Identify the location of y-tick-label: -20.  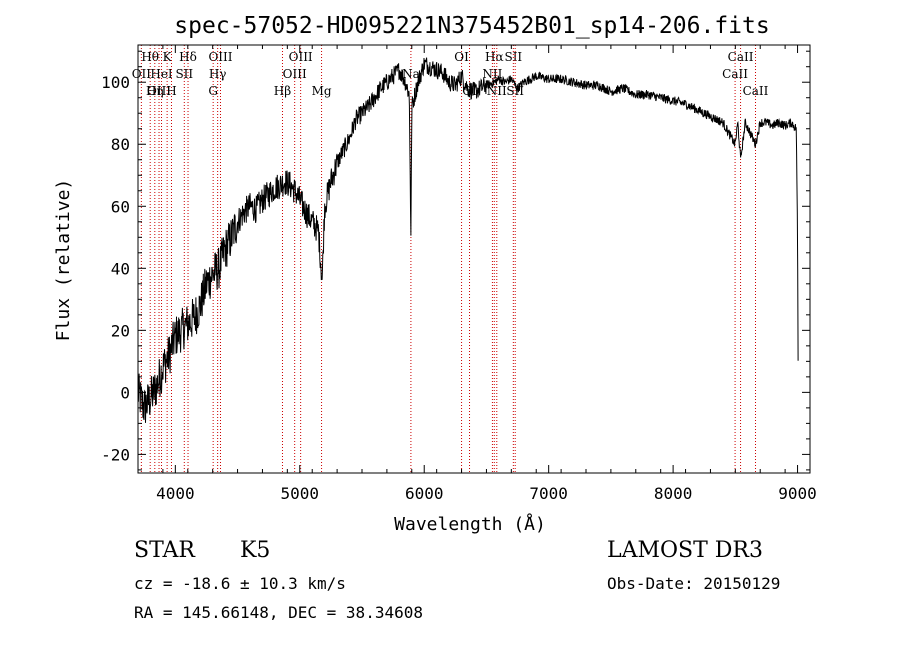
(115, 454).